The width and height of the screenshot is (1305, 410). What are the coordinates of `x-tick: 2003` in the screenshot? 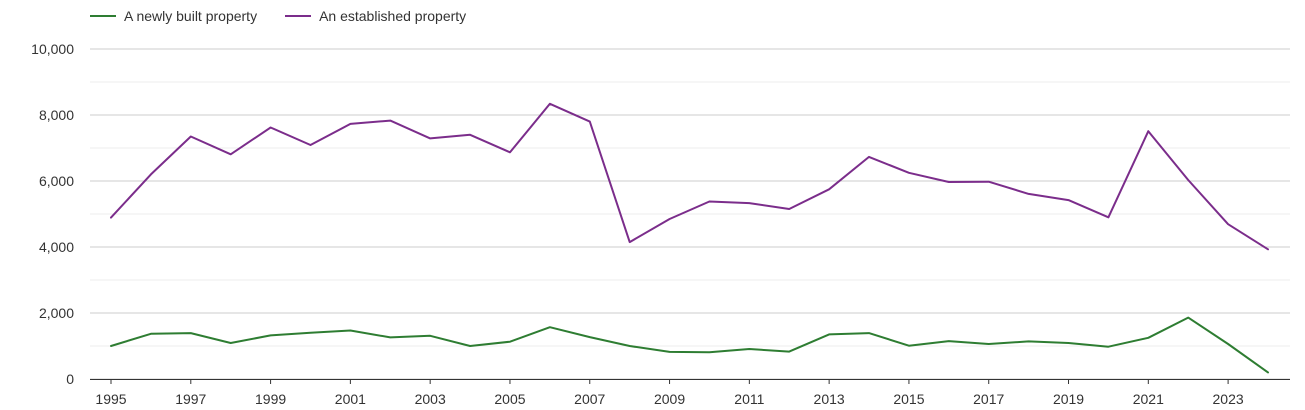 It's located at (430, 393).